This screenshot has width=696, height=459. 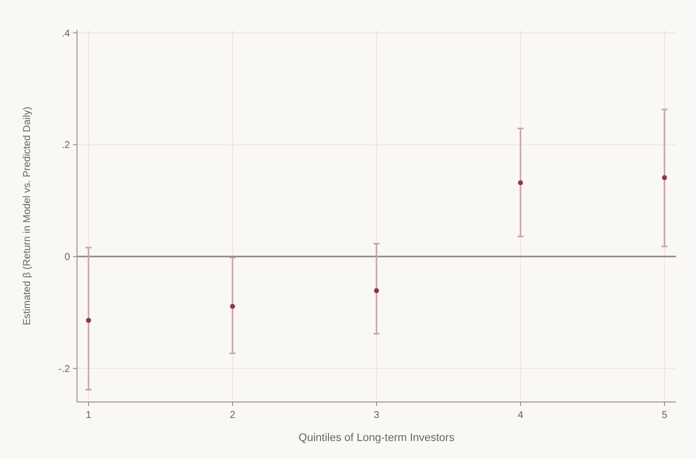 I want to click on y-tick-label: -.2, so click(x=64, y=369).